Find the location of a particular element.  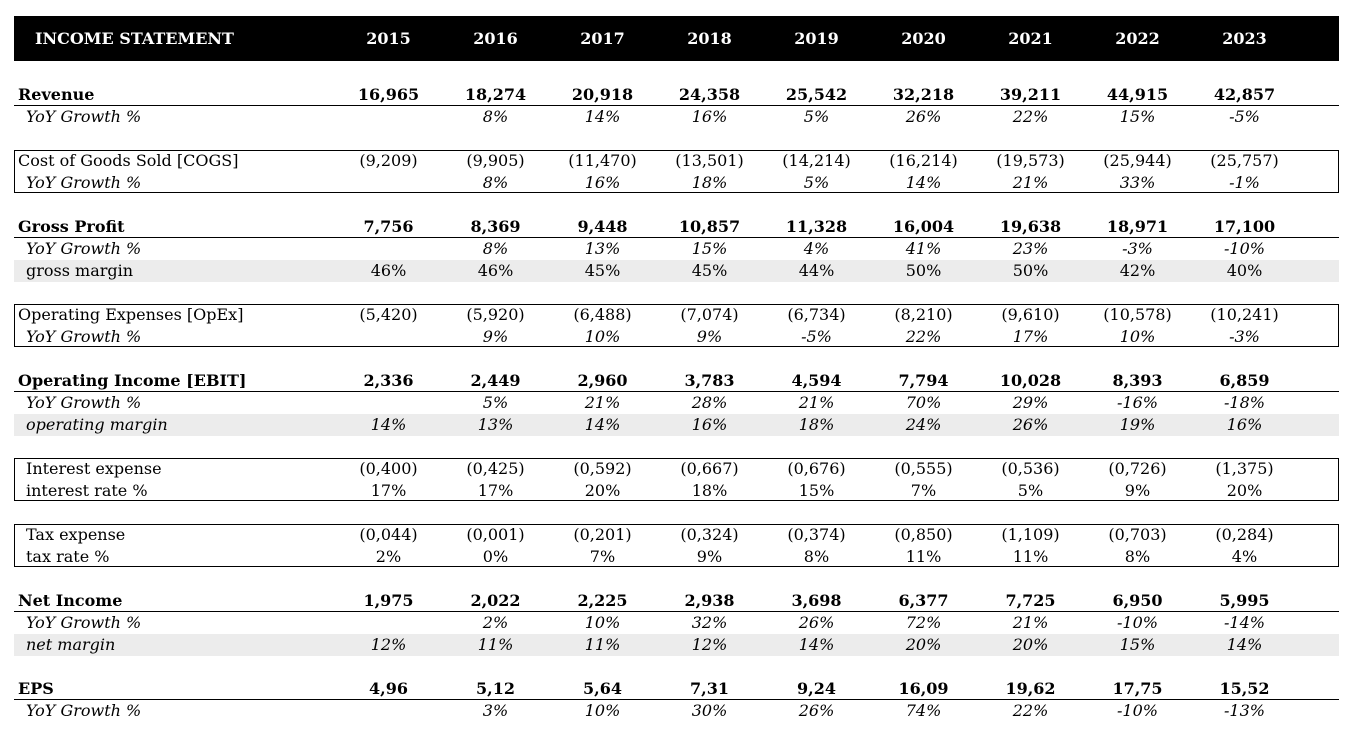

value-cell-2017: 20,918 is located at coordinates (602, 94).